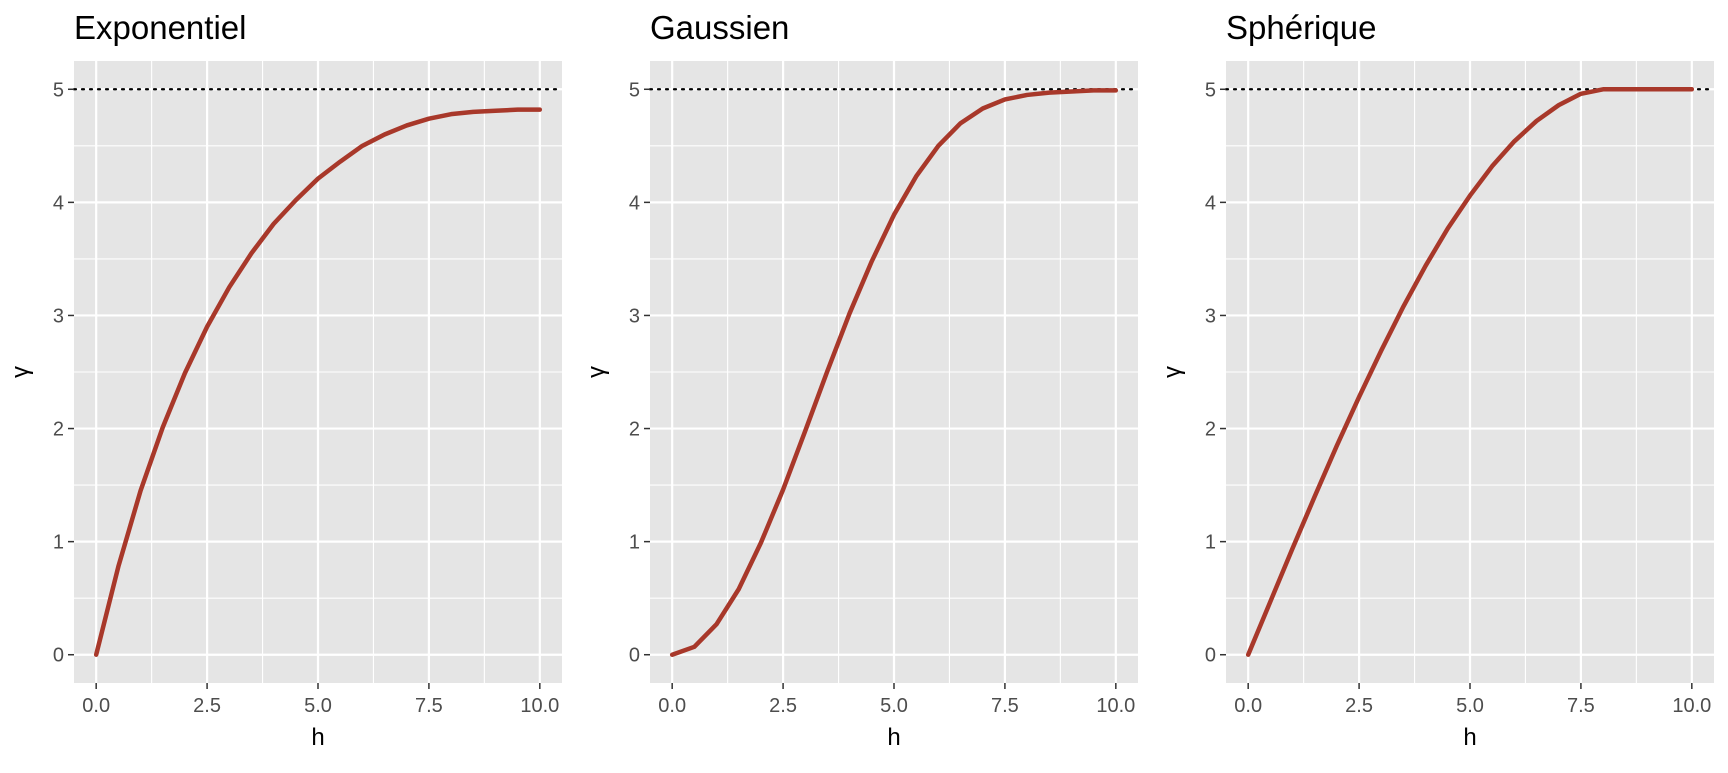 The image size is (1728, 773). Describe the element at coordinates (719, 27) in the screenshot. I see `chart-title: Gaussien` at that location.